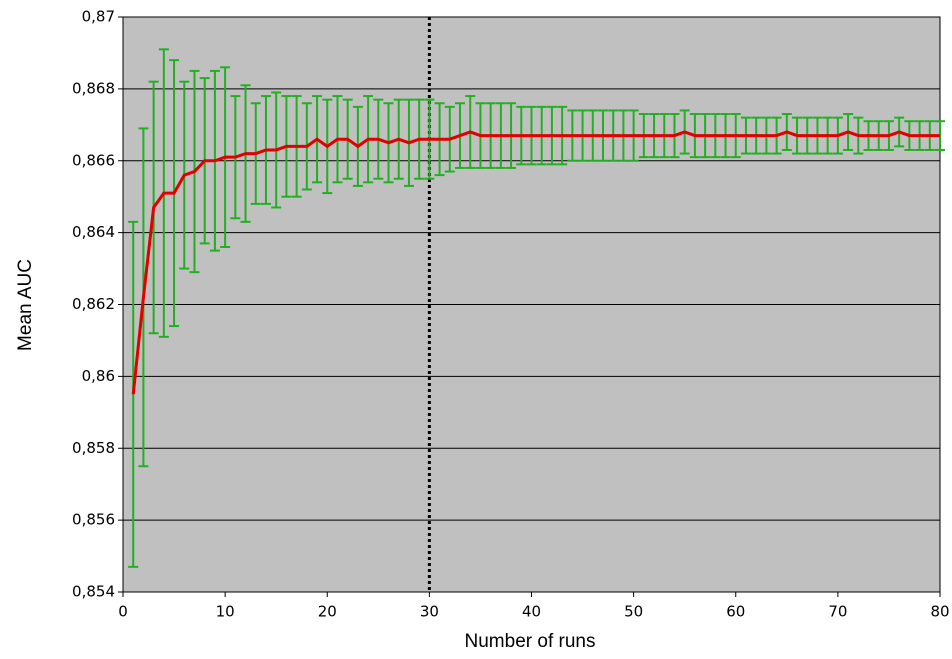 Image resolution: width=952 pixels, height=659 pixels. Describe the element at coordinates (429, 612) in the screenshot. I see `x-tick-label: 30` at that location.